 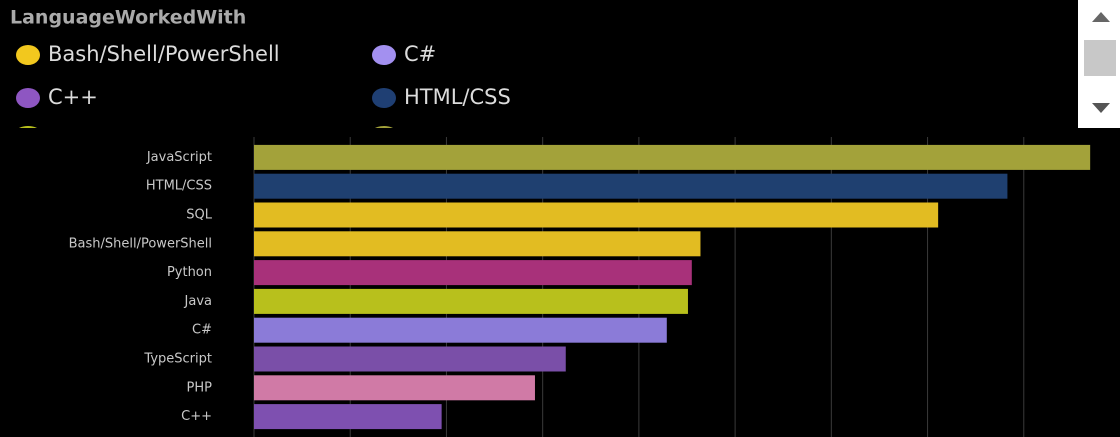 I want to click on y-tick-label: Java, so click(x=198, y=301).